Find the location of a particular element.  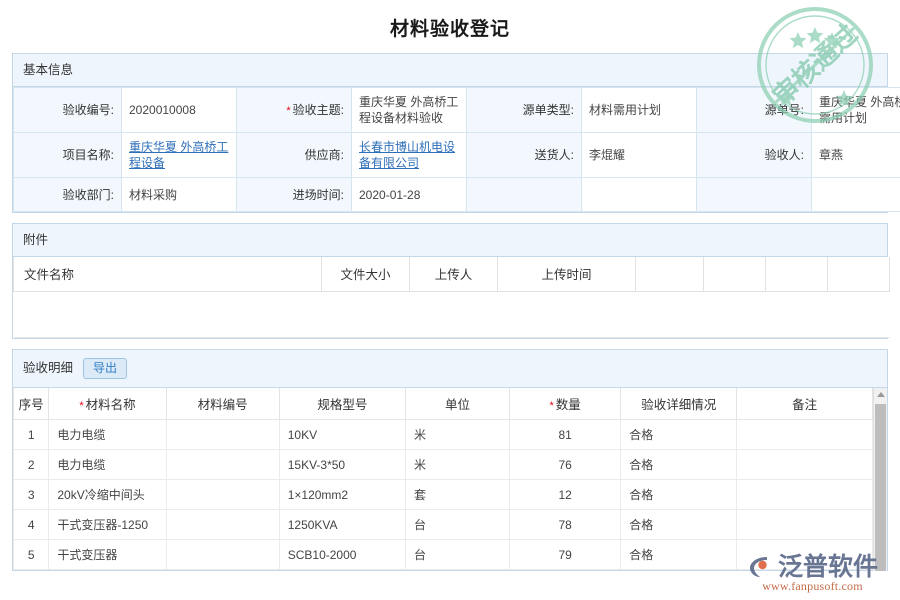

cell-index: 4 is located at coordinates (31, 524).